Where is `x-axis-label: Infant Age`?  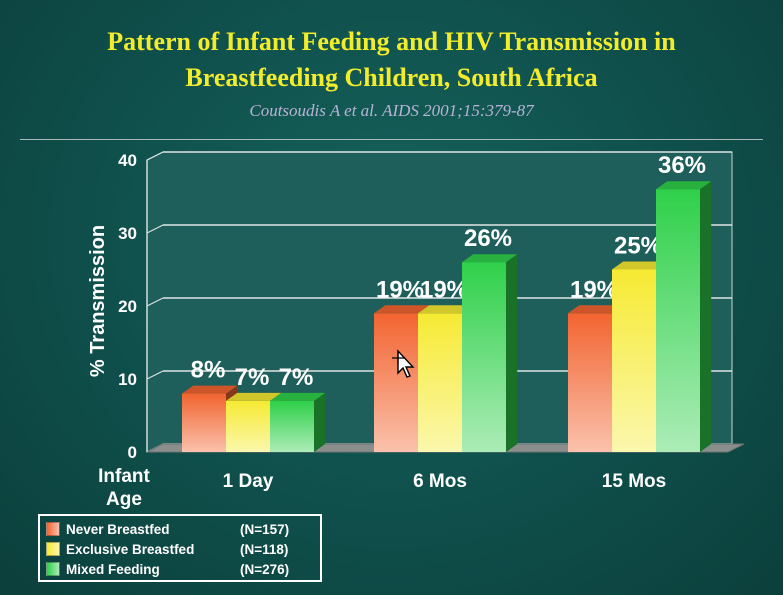
x-axis-label: Infant Age is located at coordinates (124, 488).